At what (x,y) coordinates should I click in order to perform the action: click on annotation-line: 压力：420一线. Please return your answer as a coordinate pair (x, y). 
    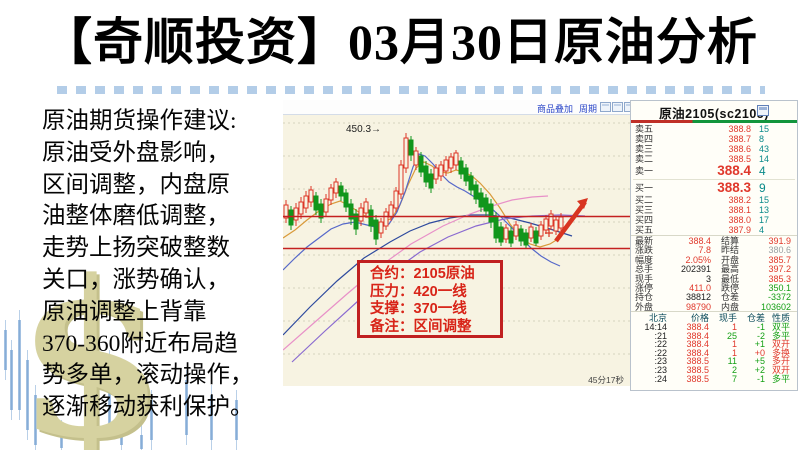
    Looking at the image, I should click on (418, 291).